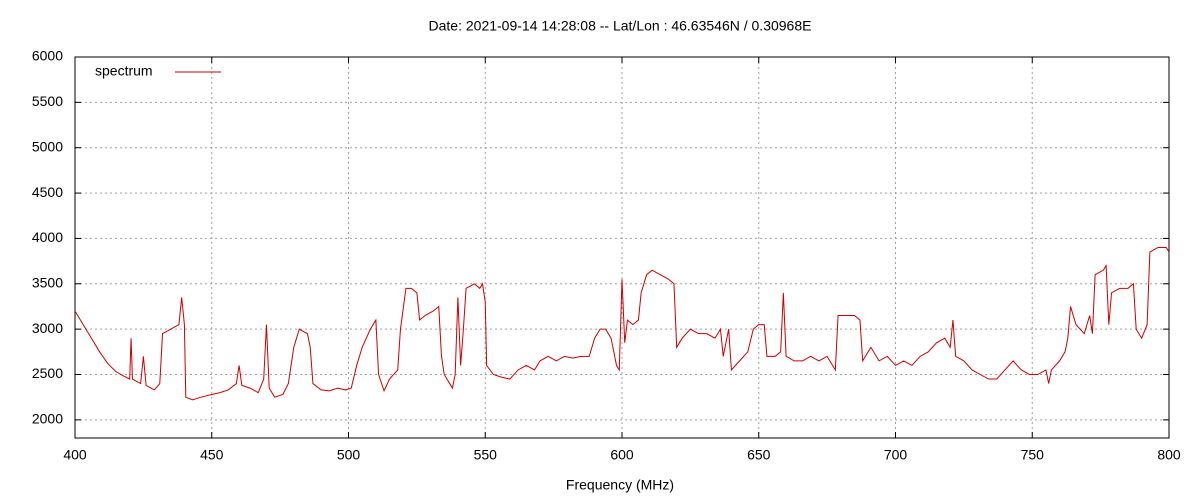 The height and width of the screenshot is (500, 1200). Describe the element at coordinates (47, 328) in the screenshot. I see `y-tick-label: 3000` at that location.